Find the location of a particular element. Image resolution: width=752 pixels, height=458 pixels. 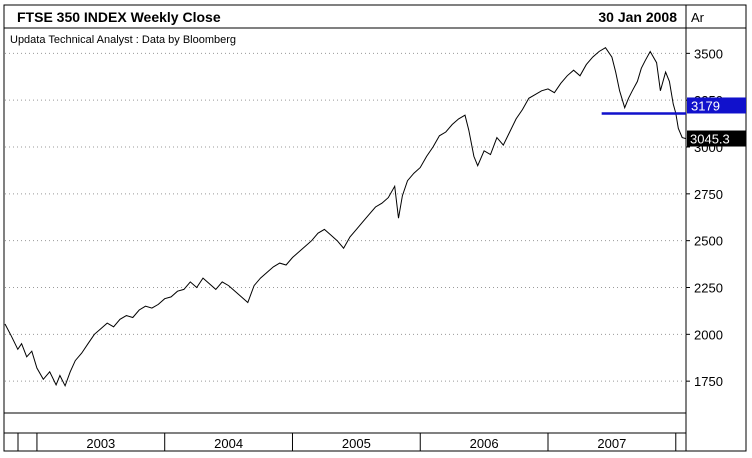

chart-date: 30 Jan 2008 is located at coordinates (637, 17).